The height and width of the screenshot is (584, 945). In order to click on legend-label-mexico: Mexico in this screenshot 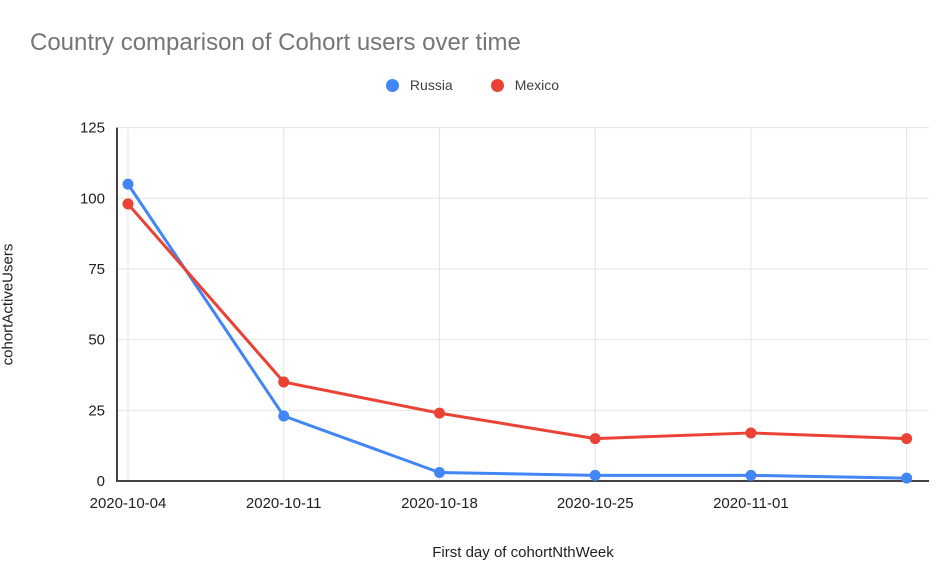, I will do `click(537, 85)`.